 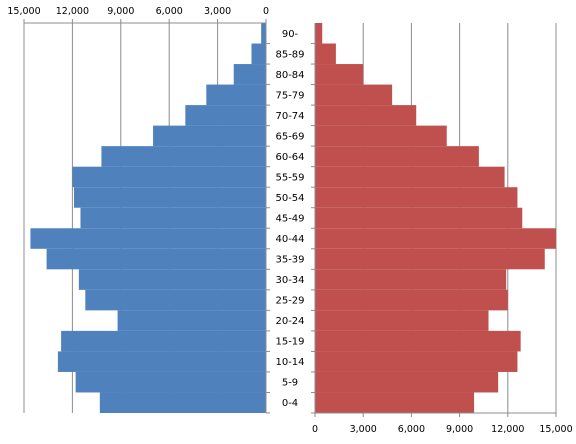 What do you see at coordinates (289, 198) in the screenshot?
I see `age-group-label: 50-54` at bounding box center [289, 198].